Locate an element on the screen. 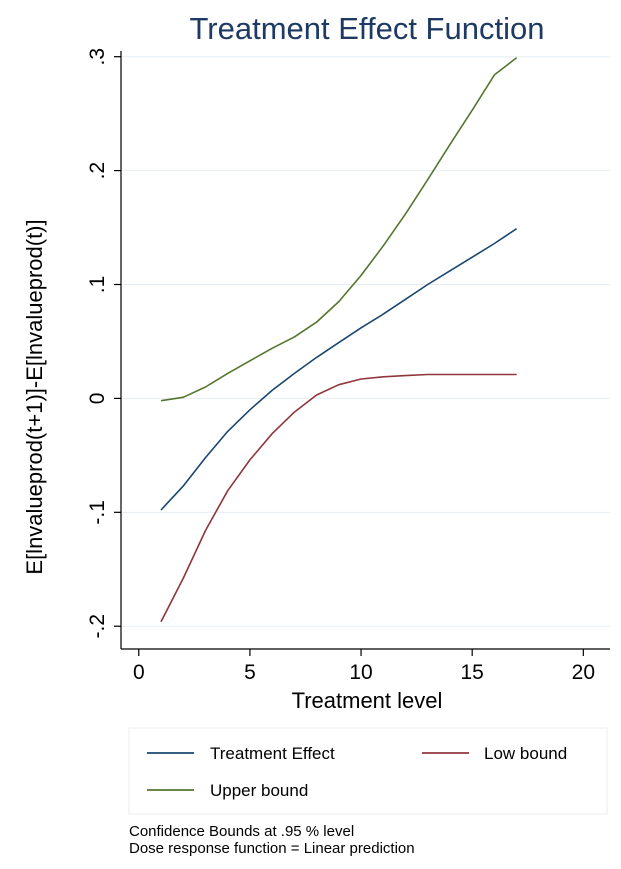 The width and height of the screenshot is (621, 869). y-axis-label: E[lnvalueprod(t+1)]-E[lnvalueprod(t)] is located at coordinates (34, 396).